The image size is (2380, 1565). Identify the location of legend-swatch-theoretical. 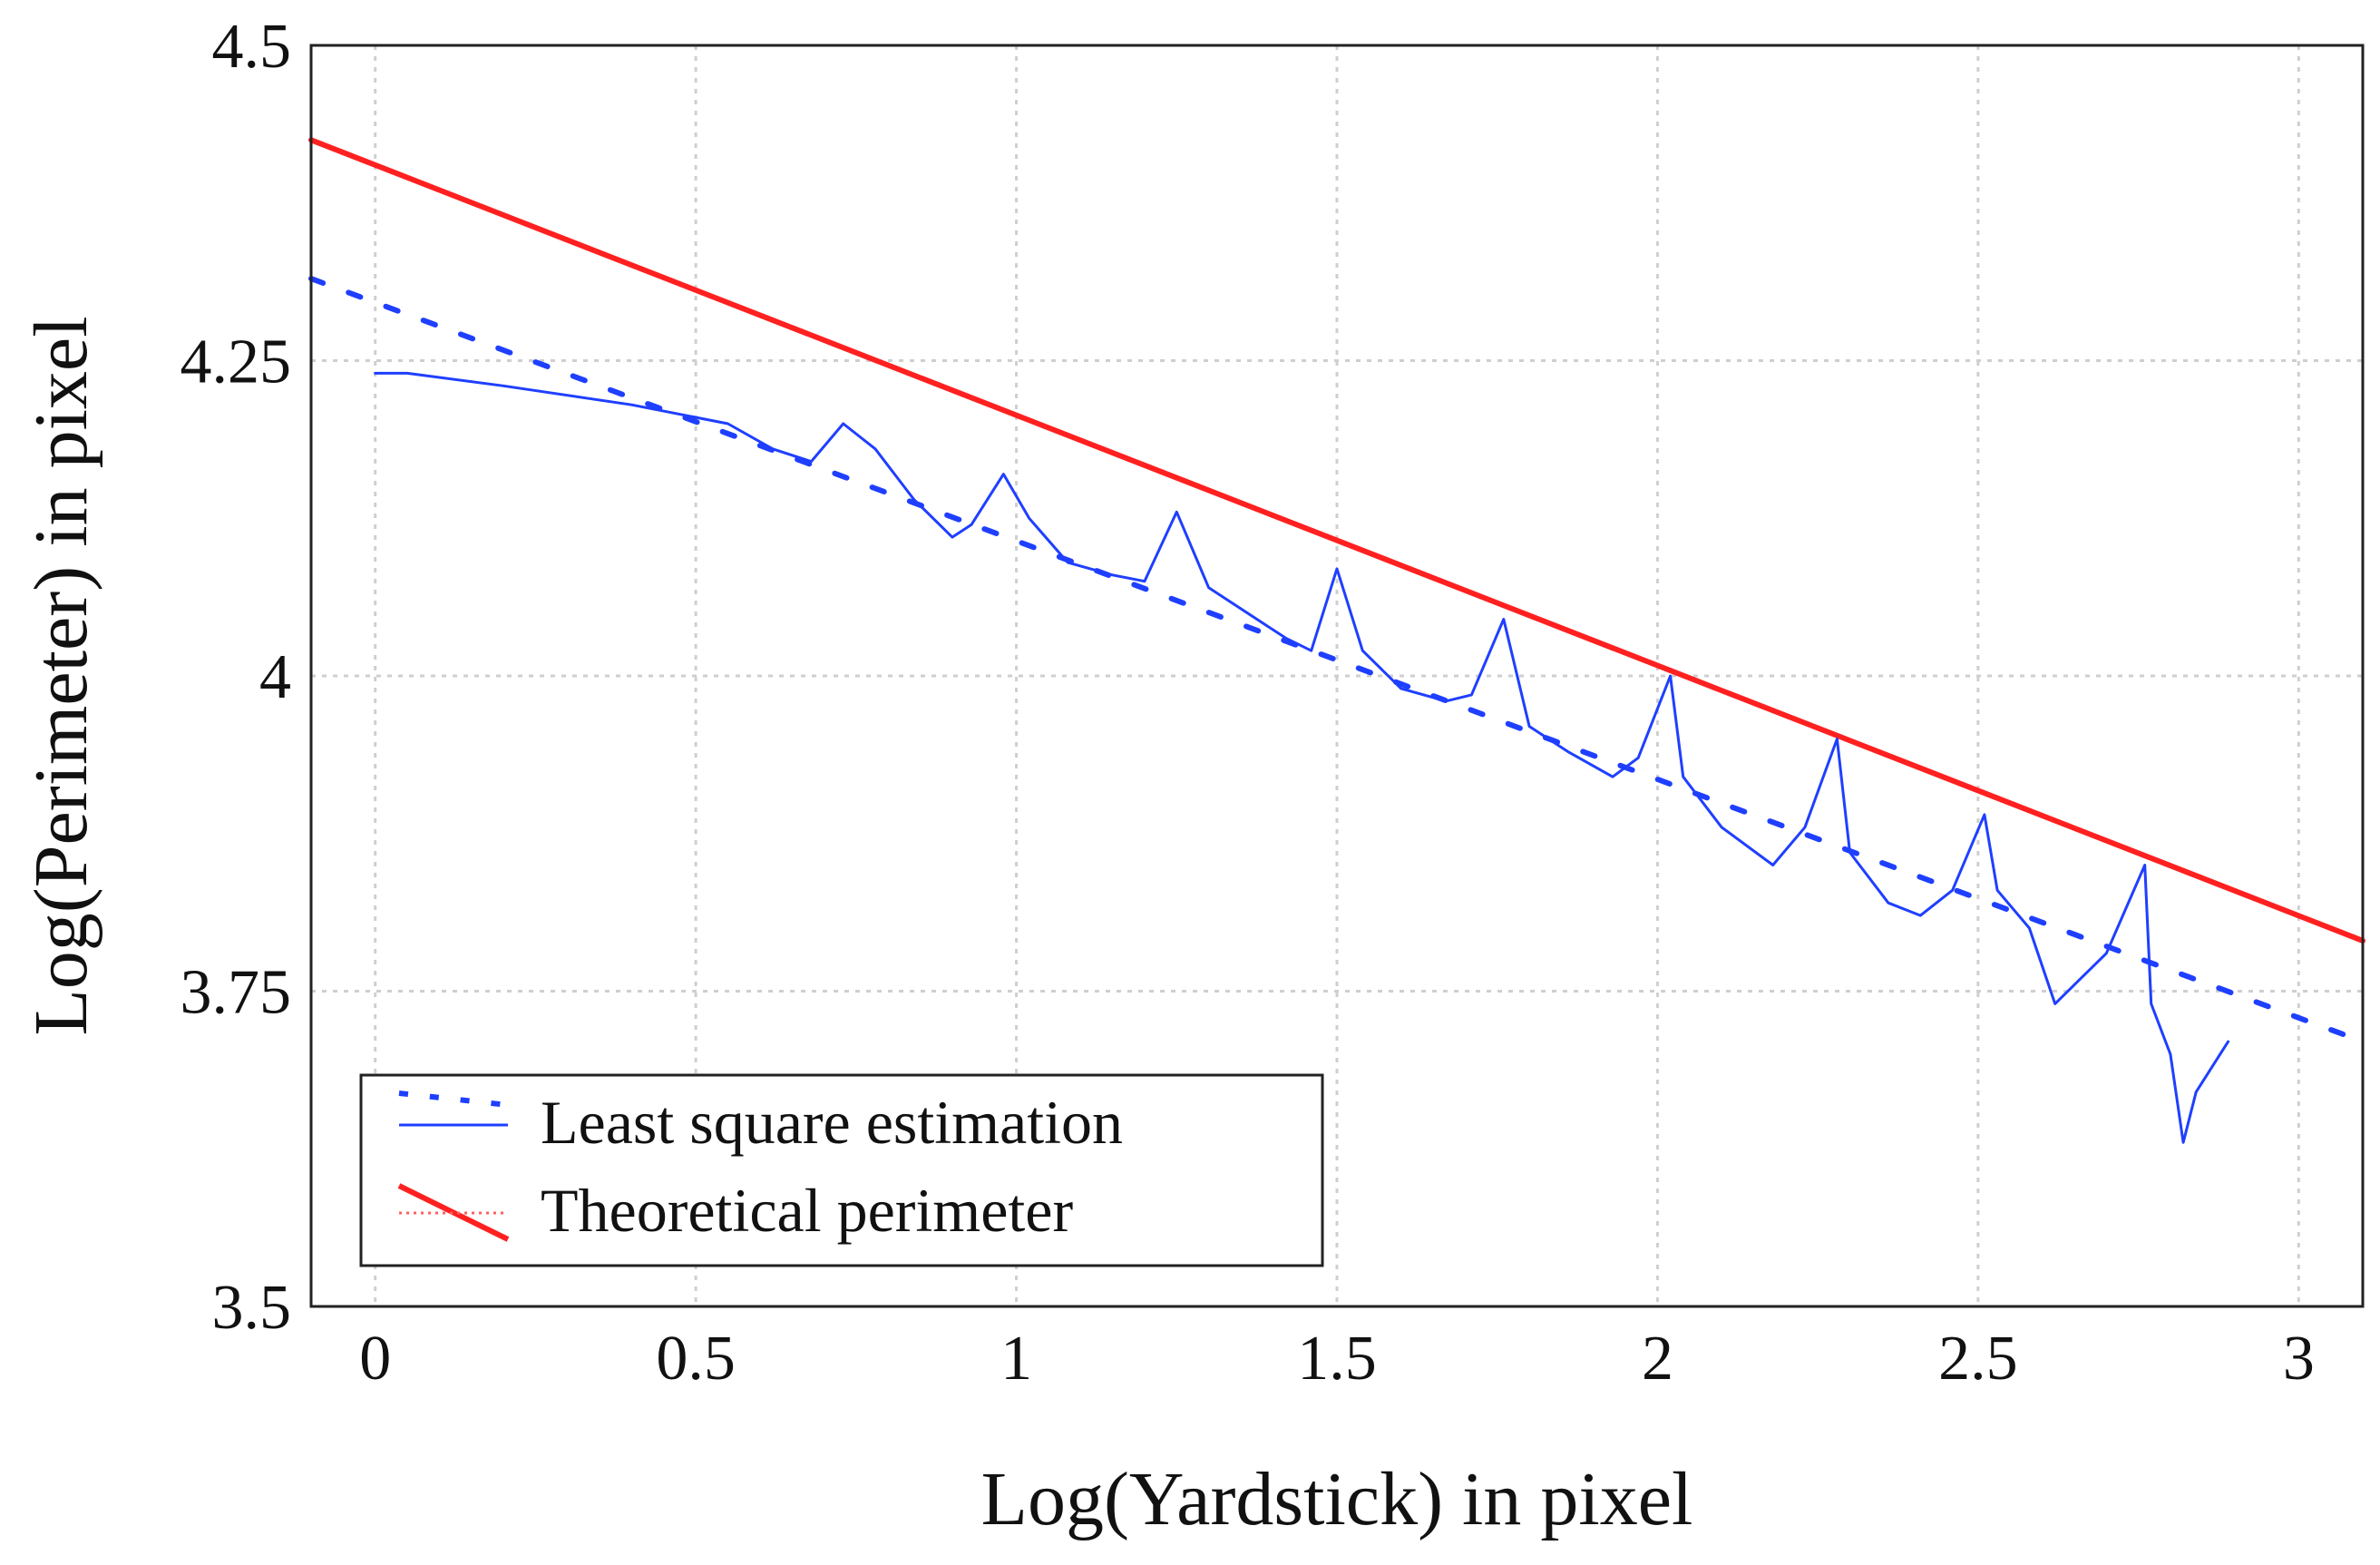
(453, 1212).